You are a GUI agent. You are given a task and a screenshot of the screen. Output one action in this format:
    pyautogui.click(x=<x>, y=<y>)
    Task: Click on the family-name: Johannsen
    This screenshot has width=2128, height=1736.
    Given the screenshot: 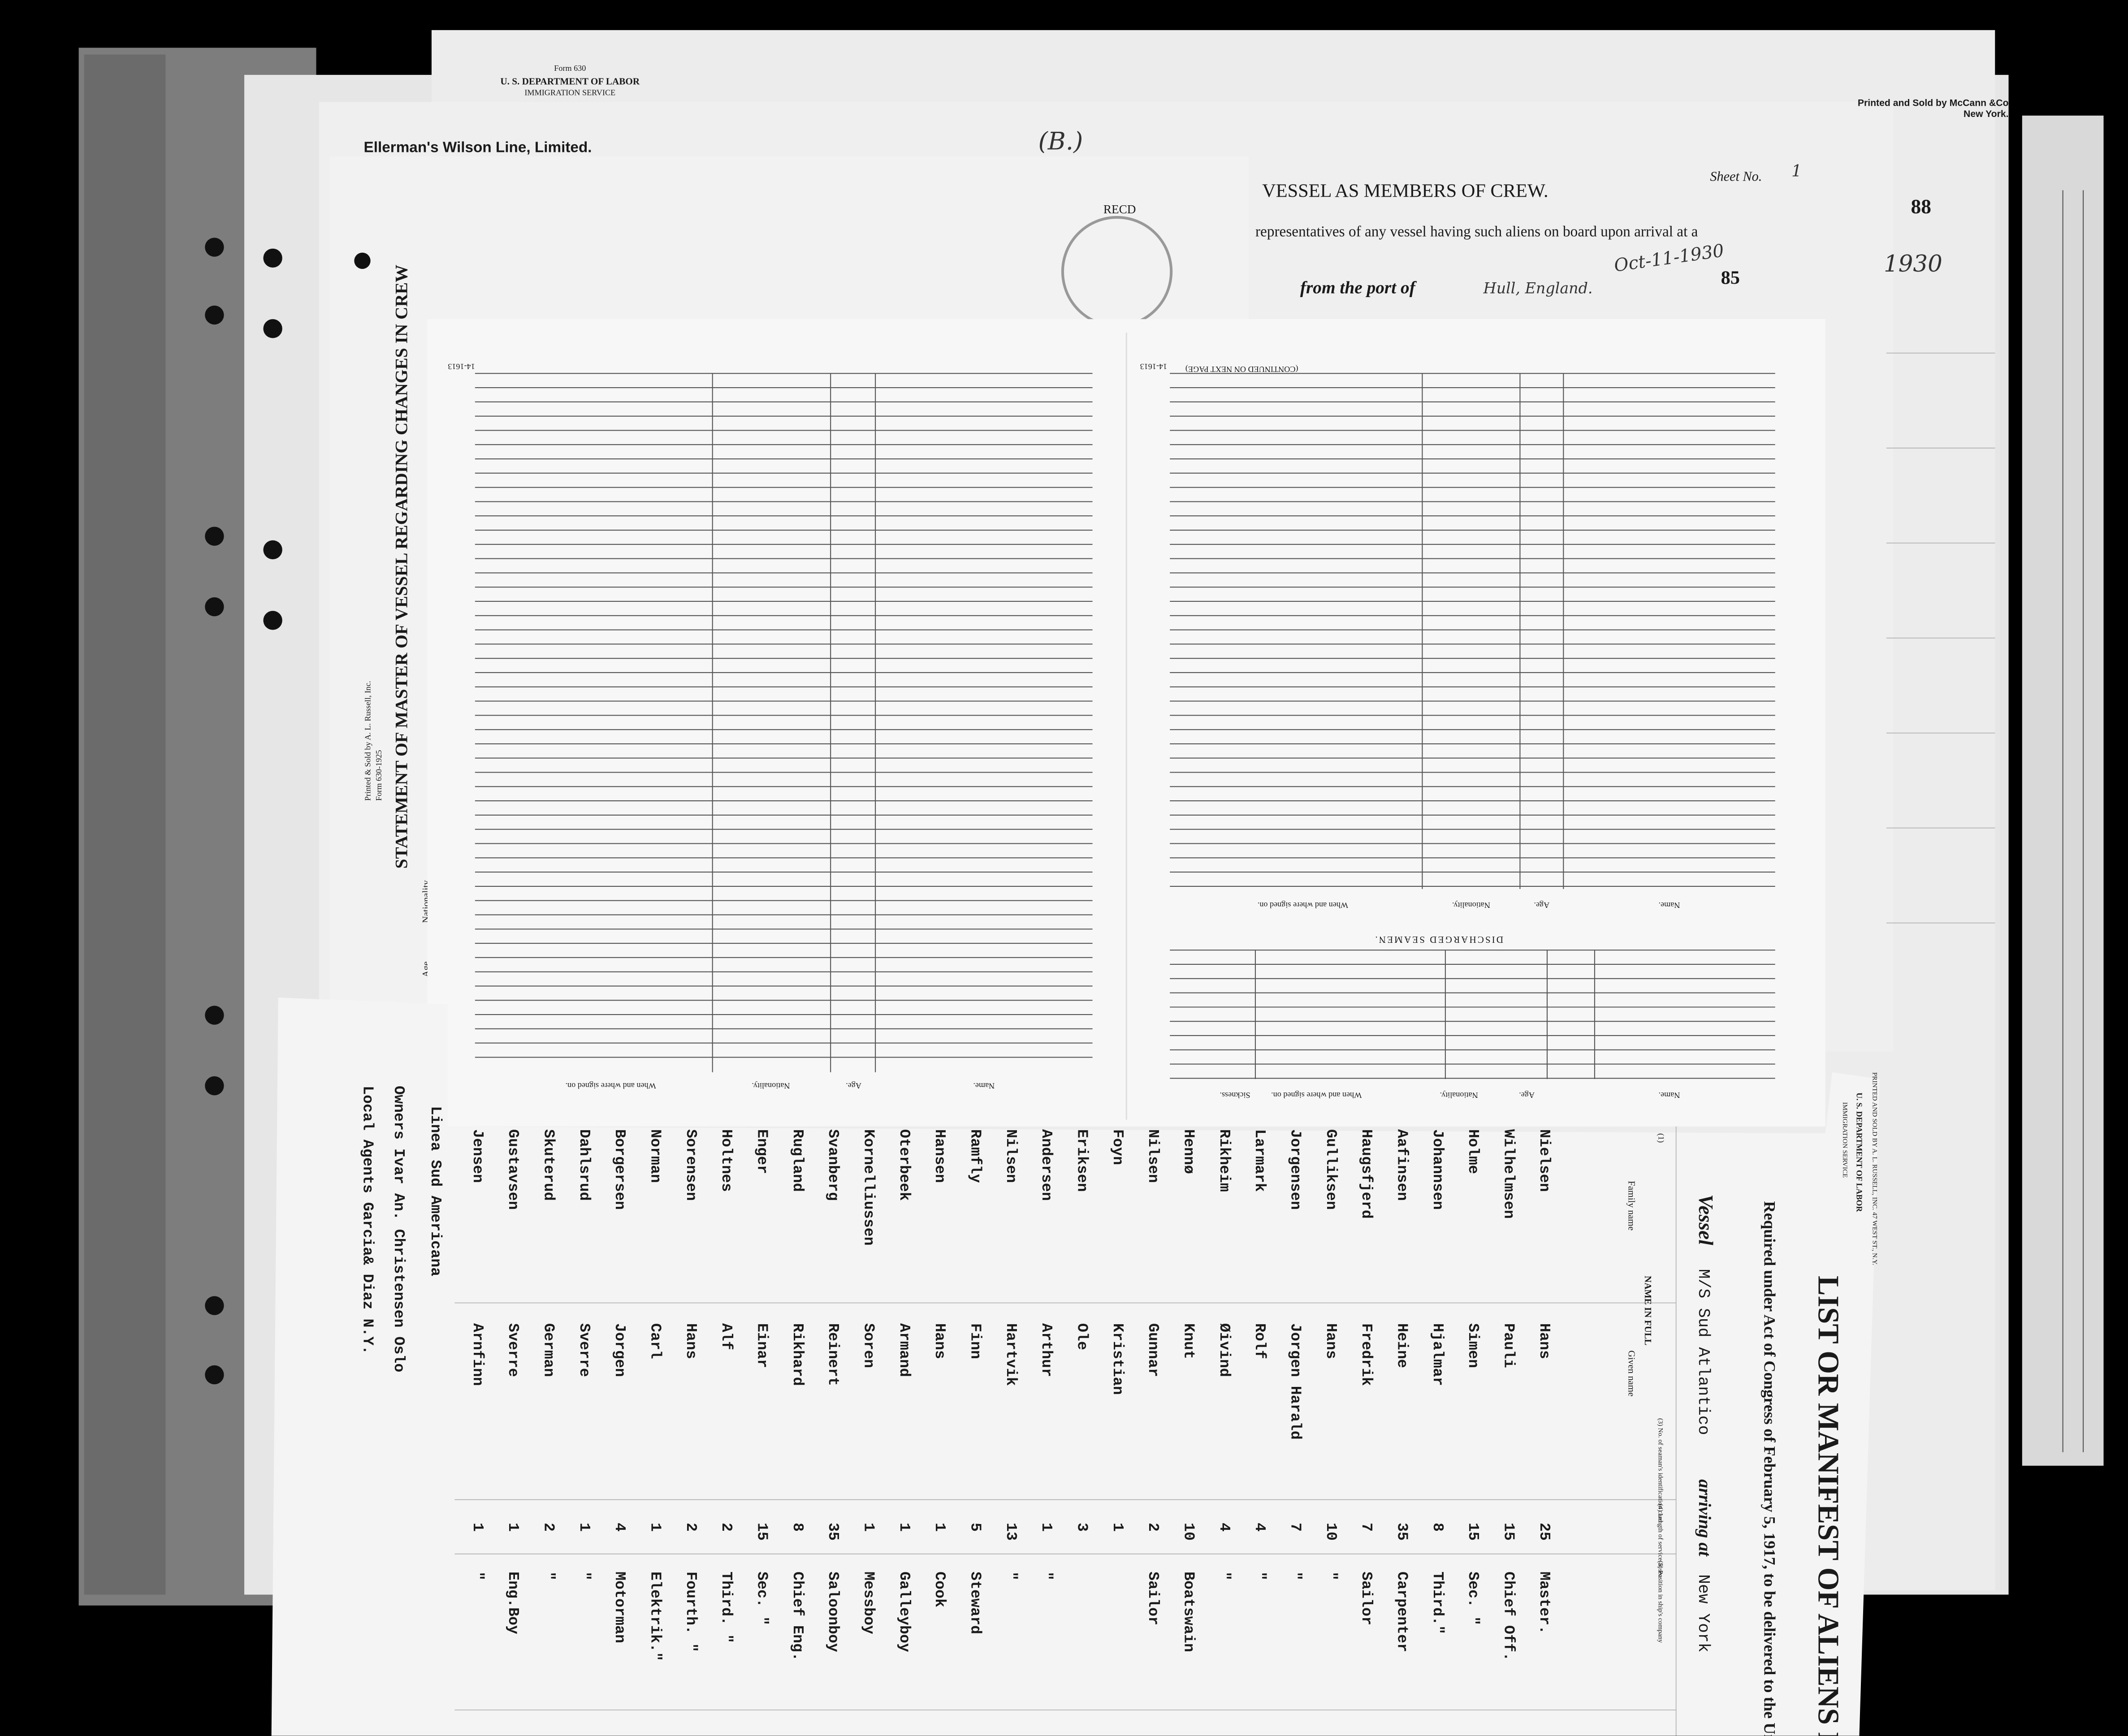 What is the action you would take?
    pyautogui.click(x=1437, y=1169)
    